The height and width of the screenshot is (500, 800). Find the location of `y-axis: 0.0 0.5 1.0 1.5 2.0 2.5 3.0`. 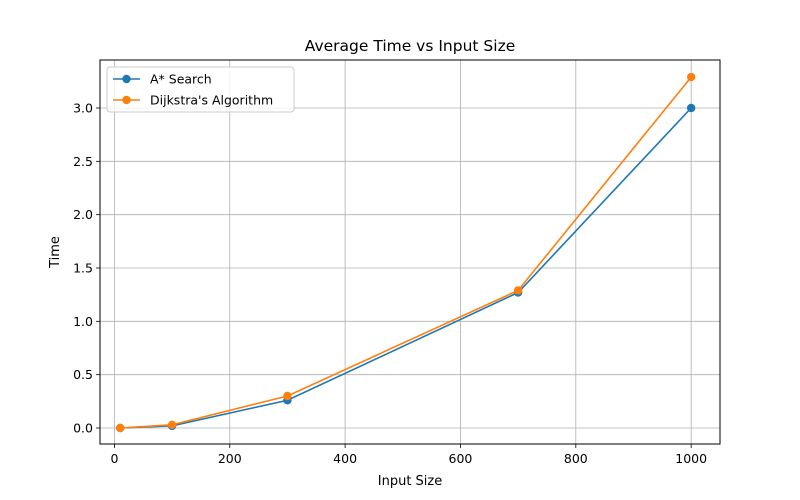

y-axis: 0.0 0.5 1.0 1.5 2.0 2.5 3.0 is located at coordinates (86, 268).